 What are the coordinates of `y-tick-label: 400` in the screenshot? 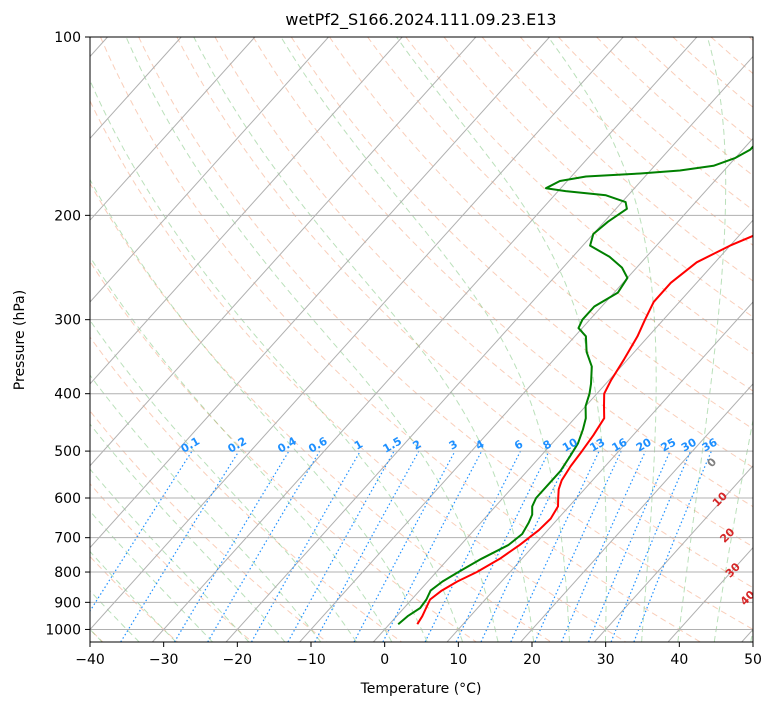 It's located at (67, 395).